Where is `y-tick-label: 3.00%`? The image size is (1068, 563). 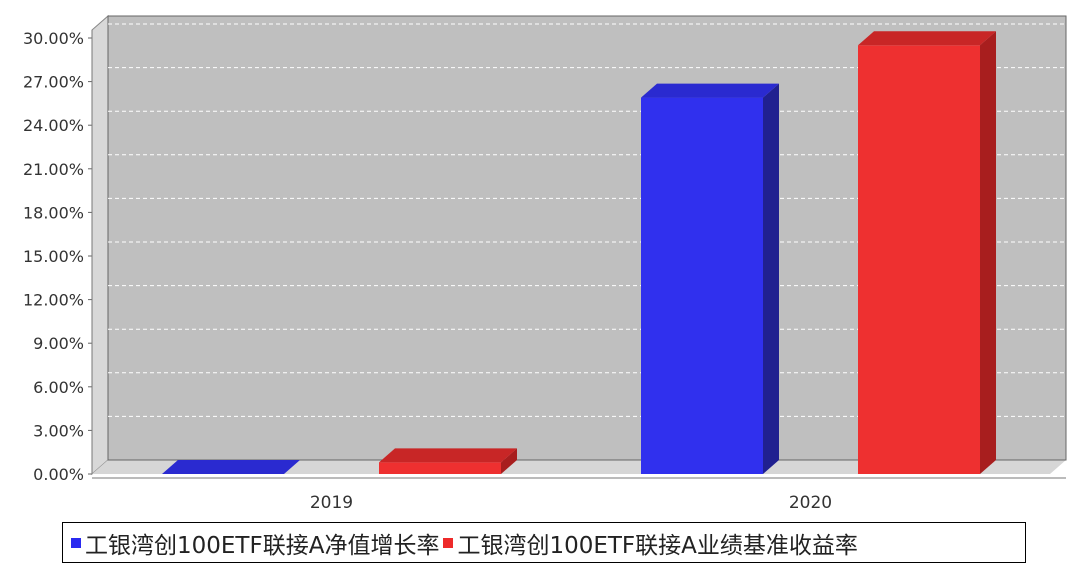
y-tick-label: 3.00% is located at coordinates (58, 430).